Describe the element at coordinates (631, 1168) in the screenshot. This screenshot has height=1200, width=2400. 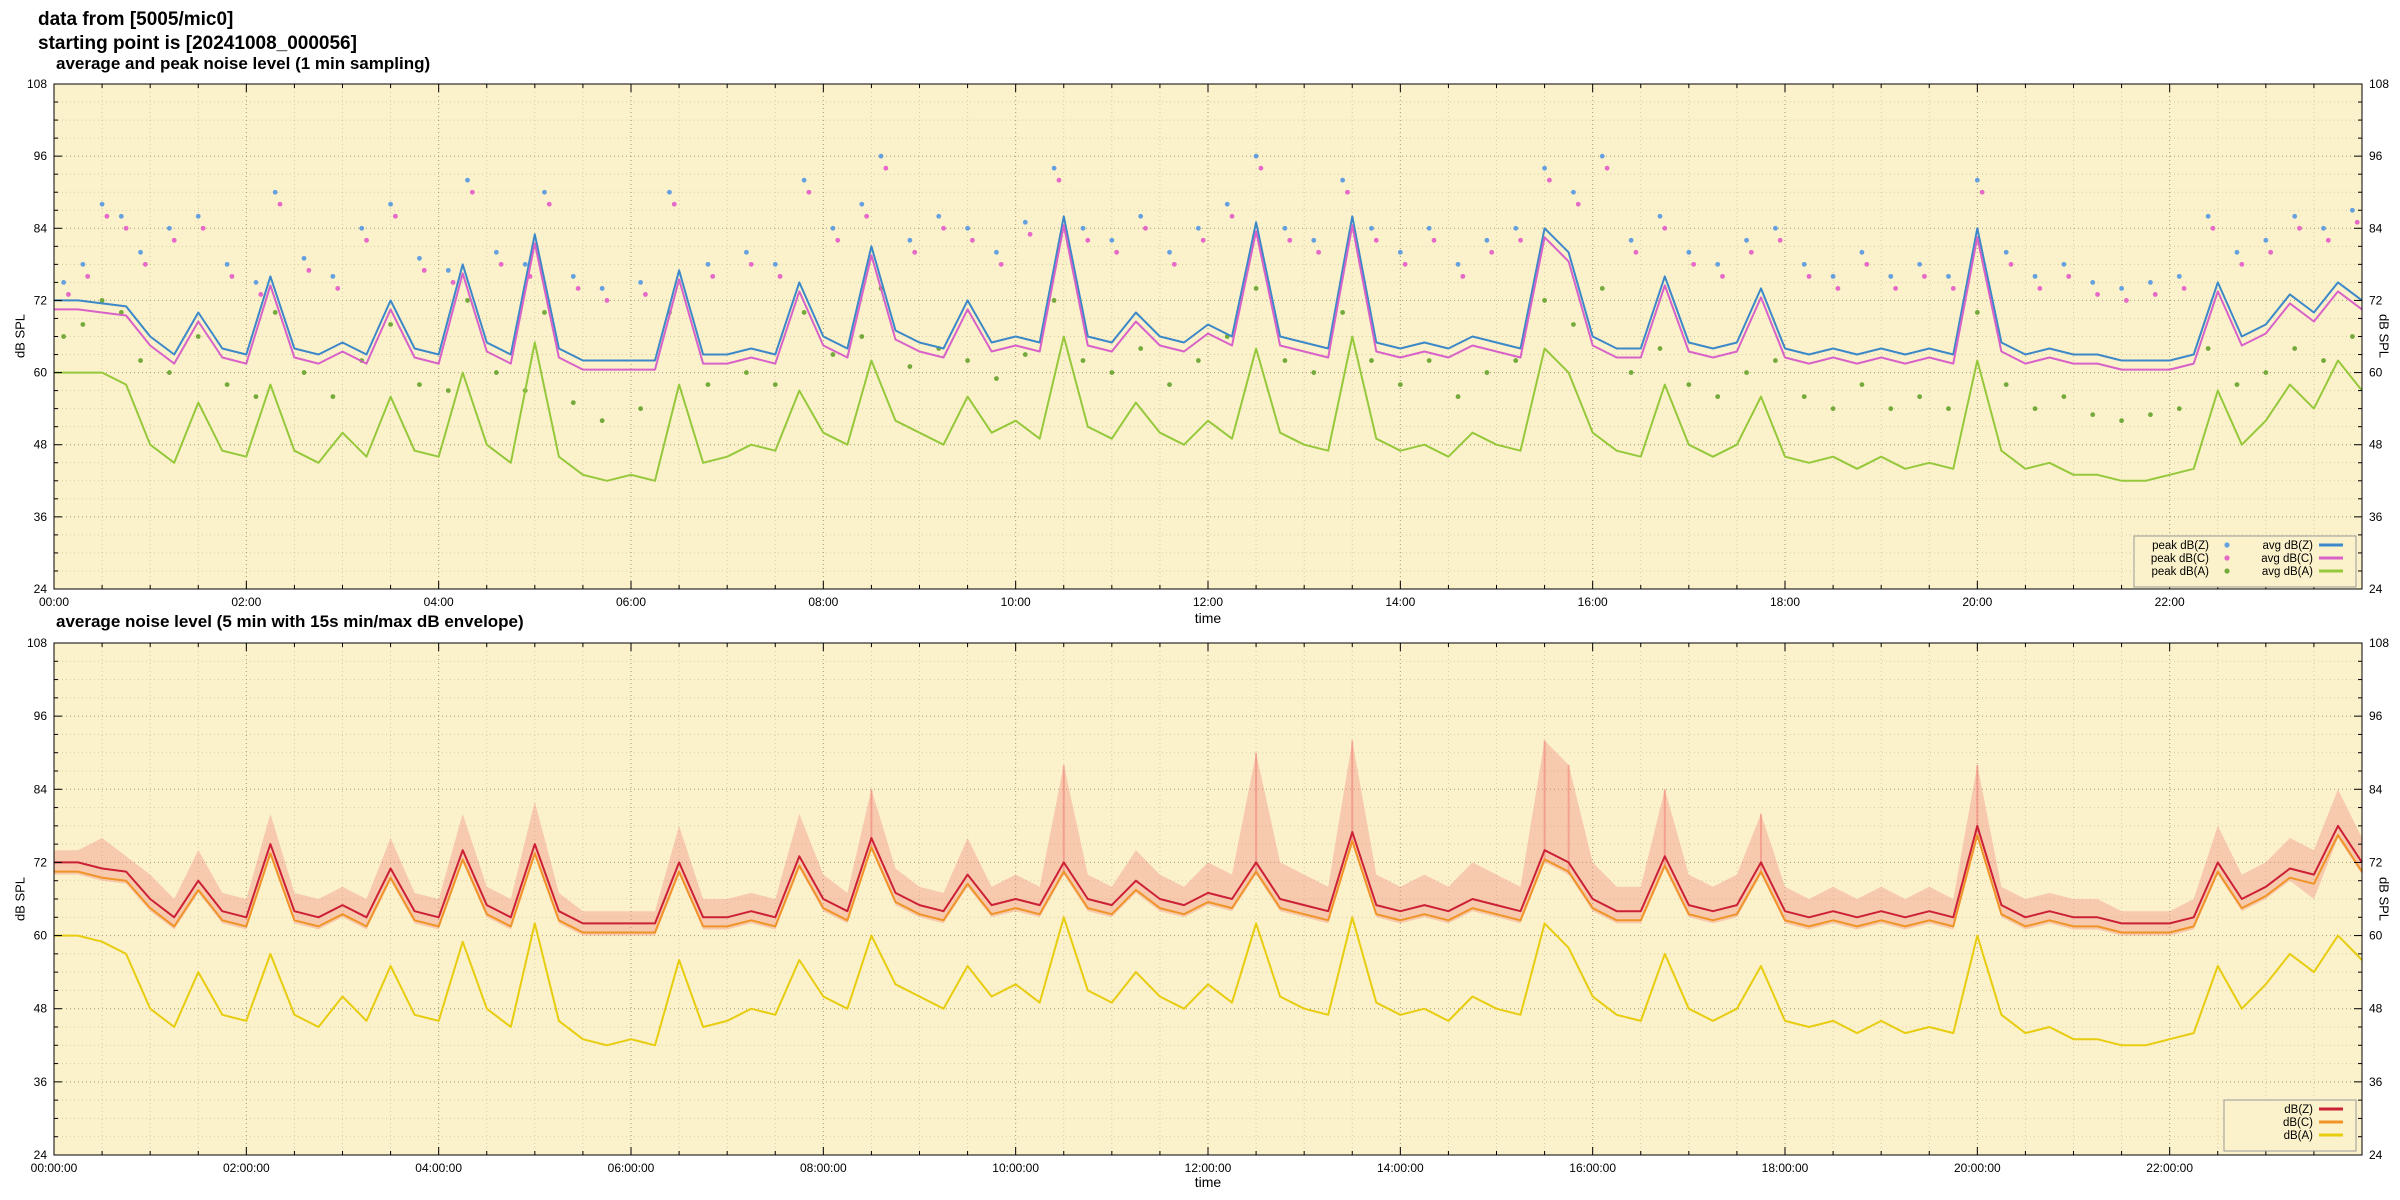
I see `x-tick-label: 06:00:00` at that location.